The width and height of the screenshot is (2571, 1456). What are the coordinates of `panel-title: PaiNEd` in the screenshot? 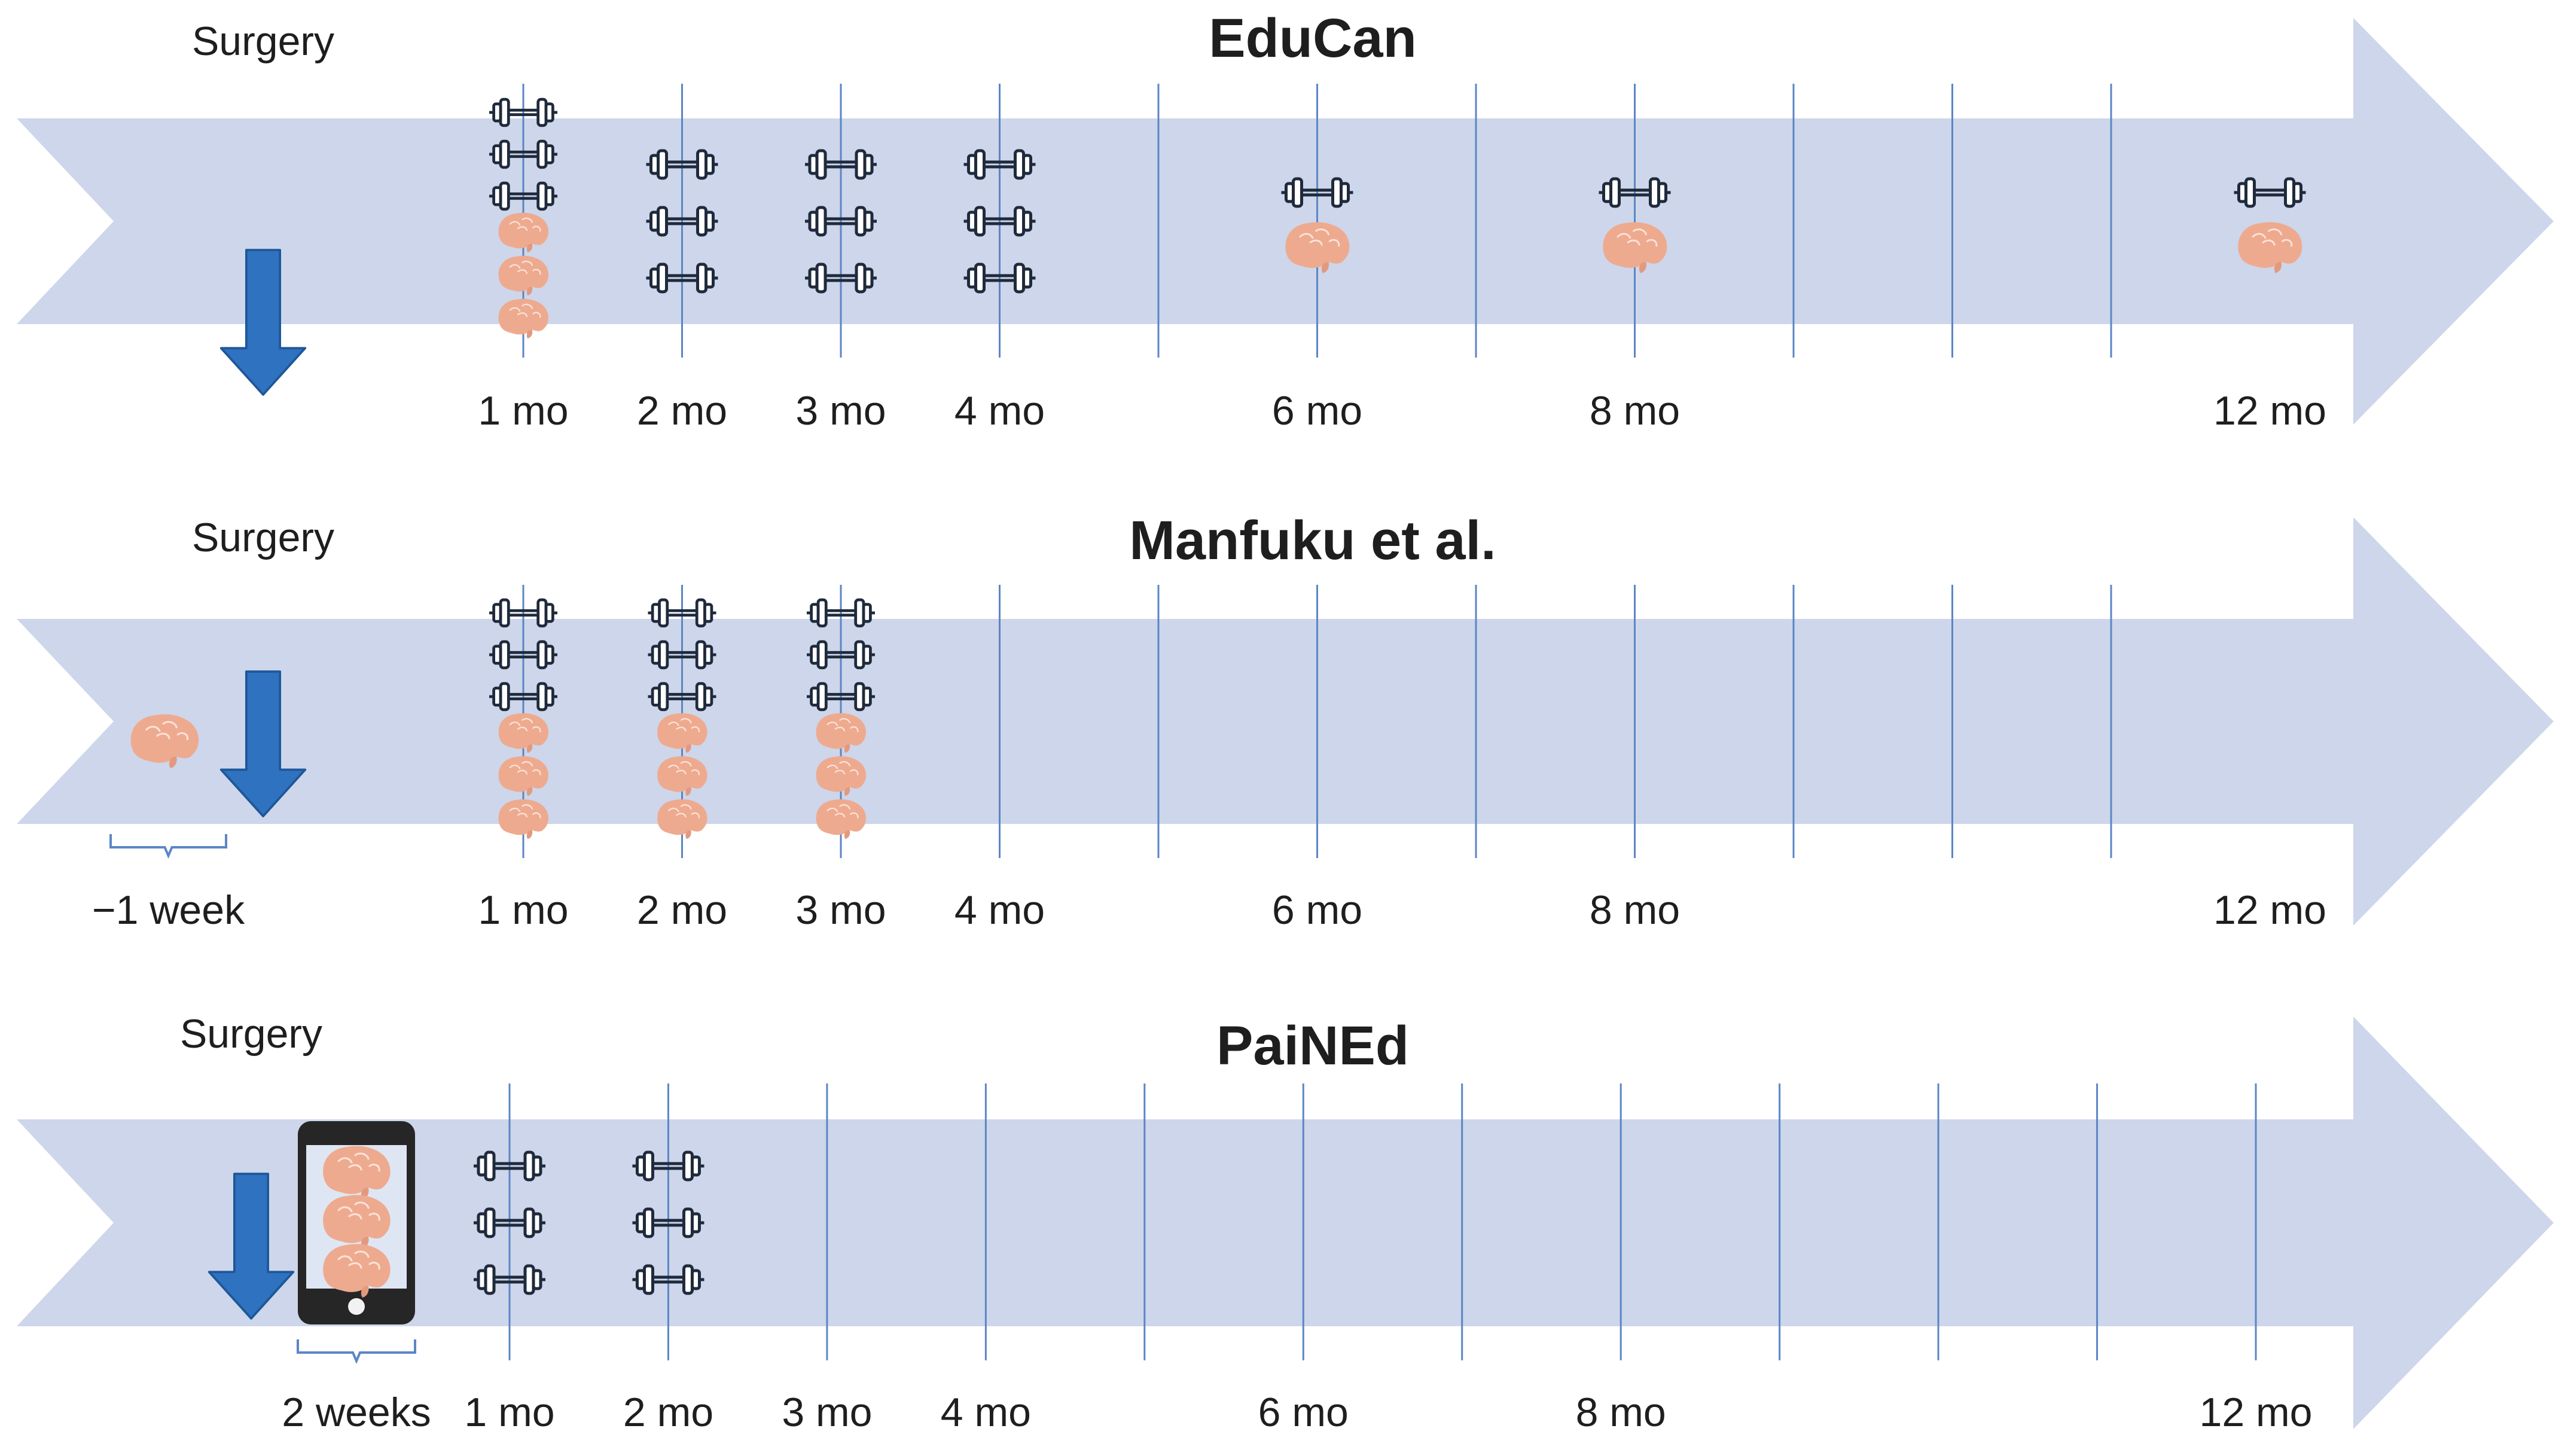 It's located at (1312, 1045).